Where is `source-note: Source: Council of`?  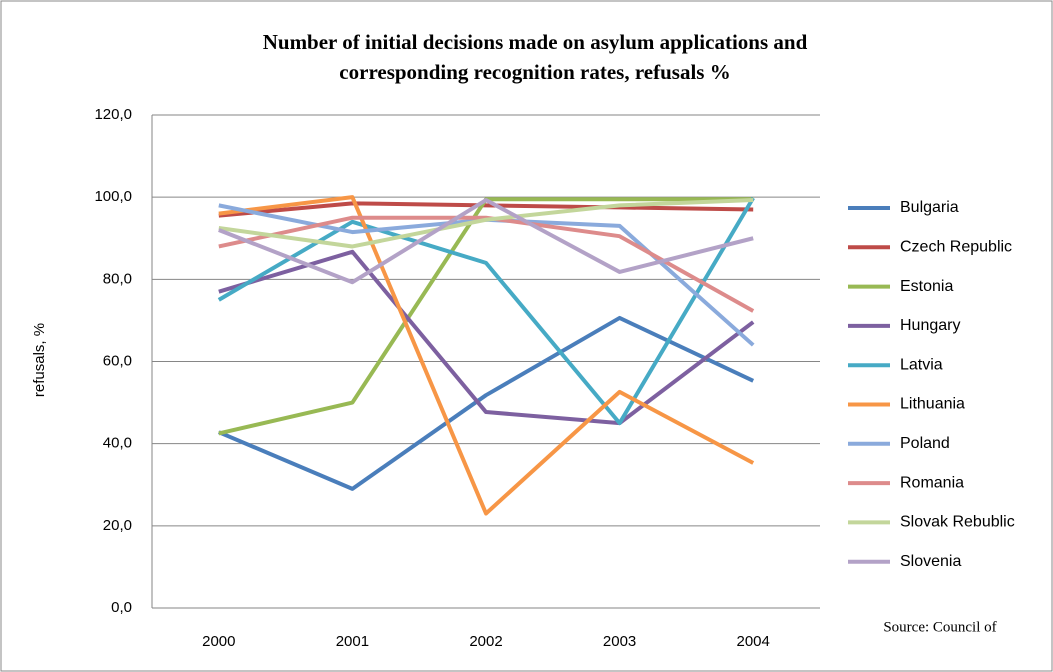
source-note: Source: Council of is located at coordinates (939, 627).